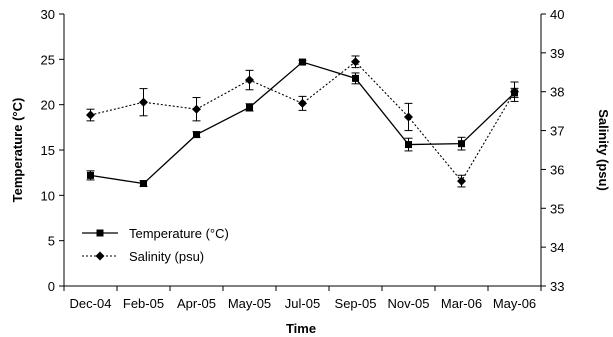  I want to click on y-left-tick-label: 5, so click(51, 241).